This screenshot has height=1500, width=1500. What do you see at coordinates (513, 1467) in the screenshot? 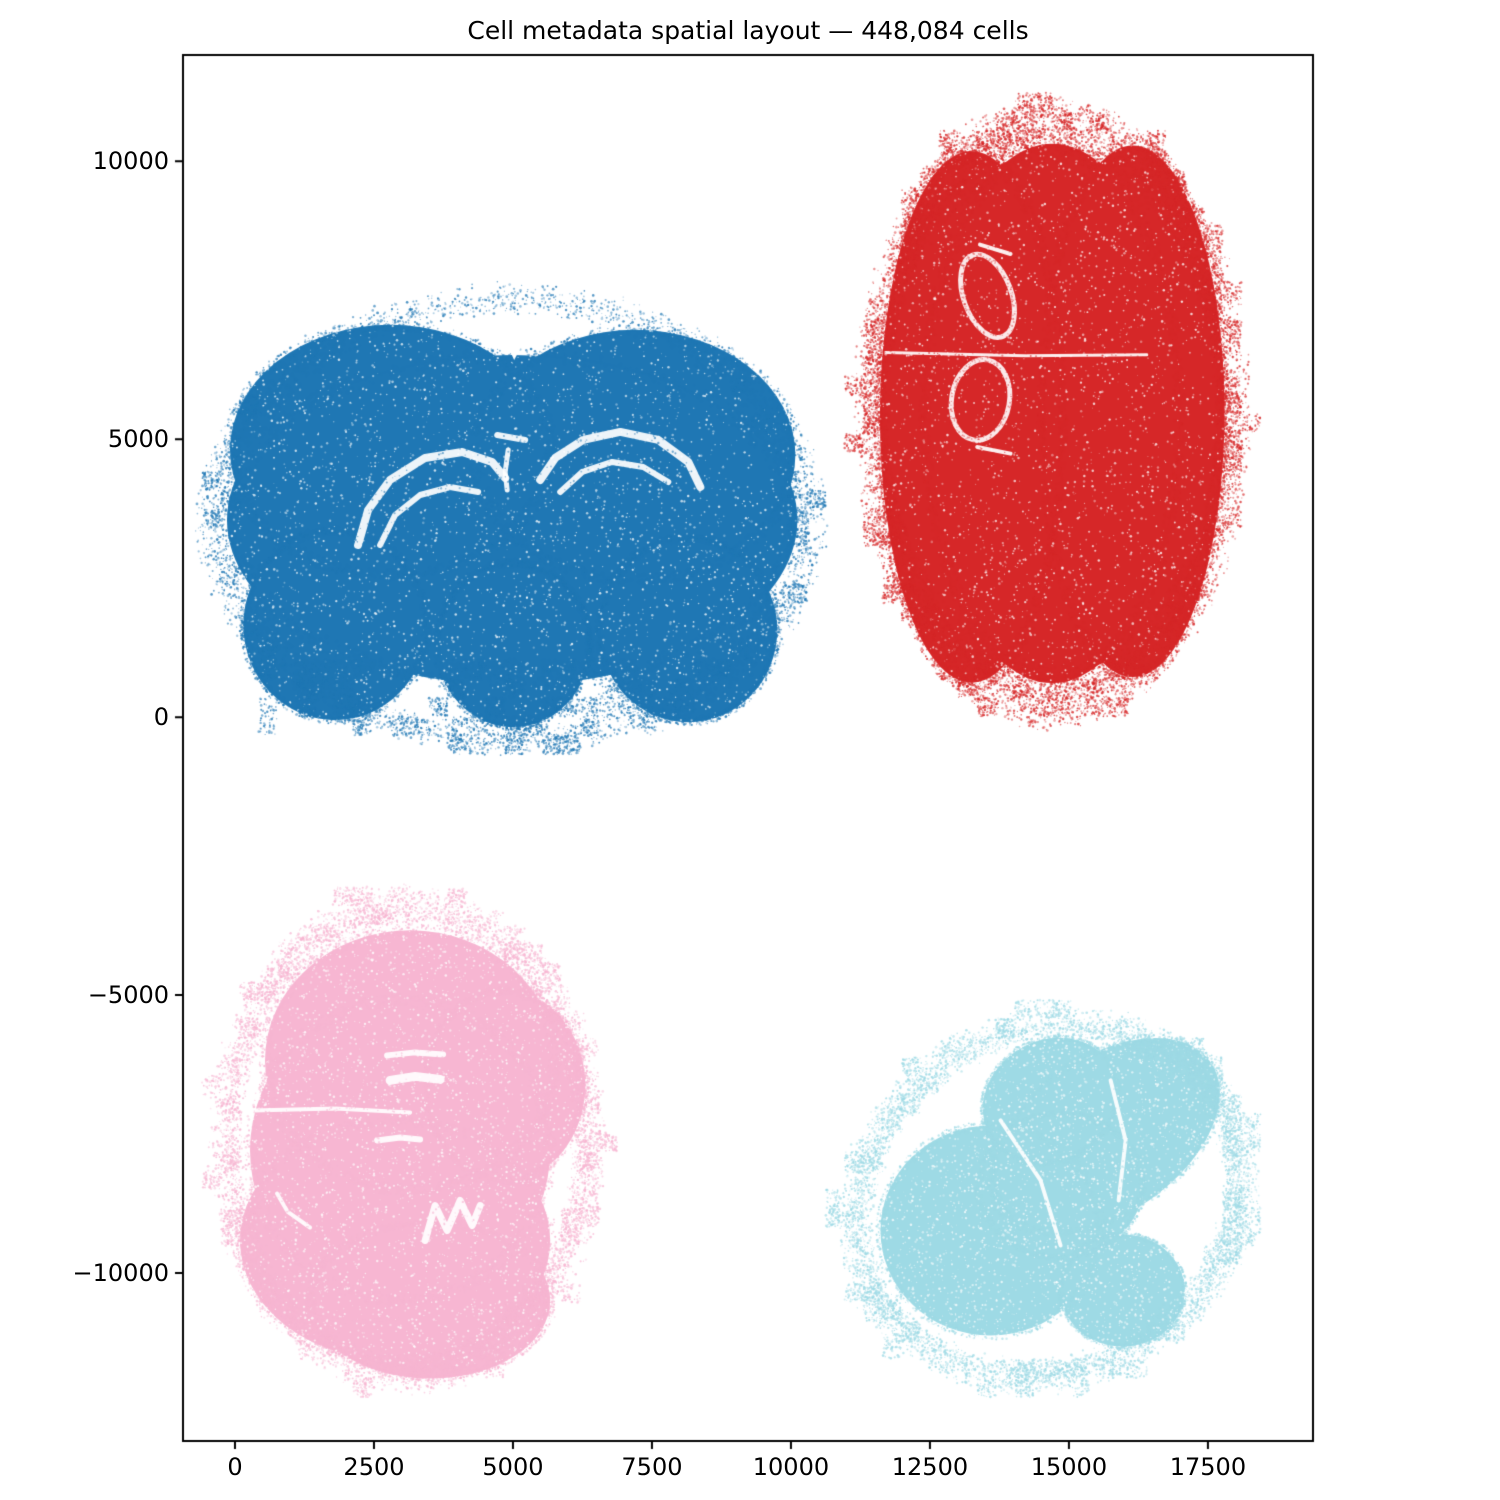
I see `x-tick-label: 5000` at bounding box center [513, 1467].